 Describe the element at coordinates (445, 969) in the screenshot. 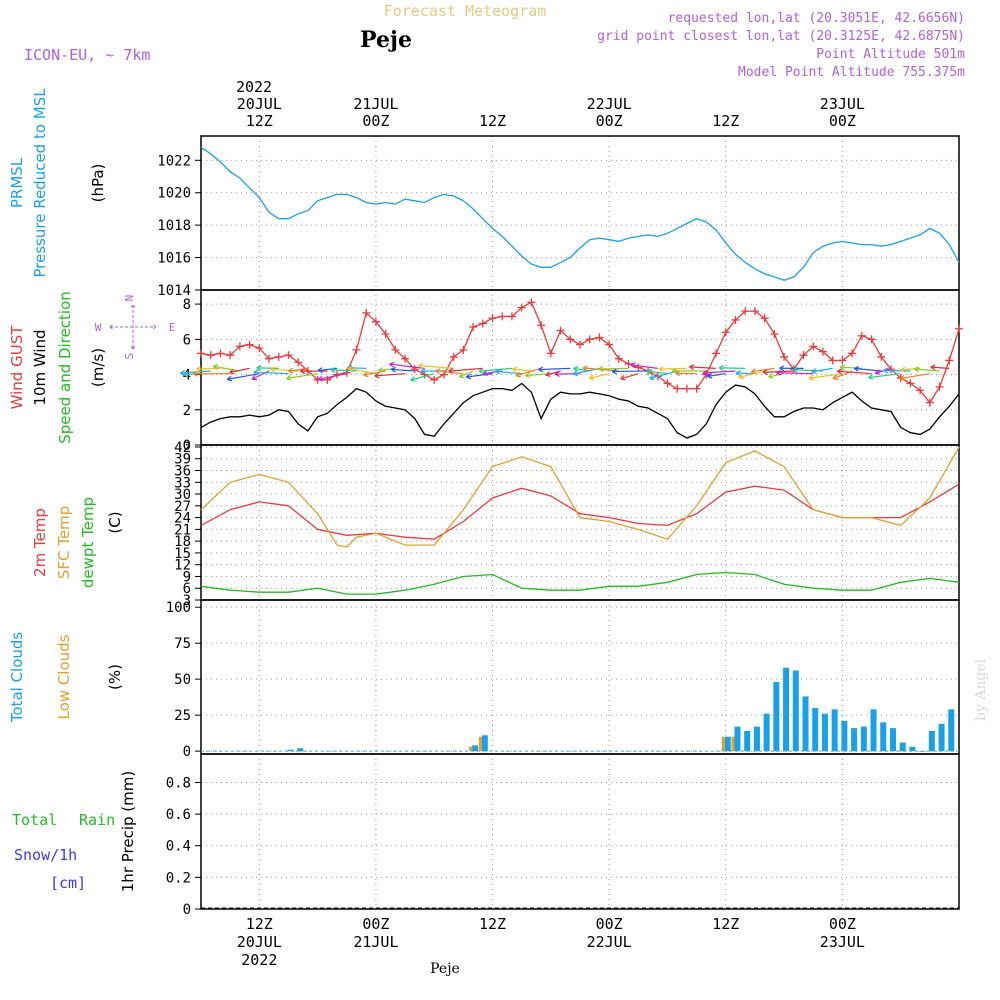

I see `footer-location: Peje` at that location.